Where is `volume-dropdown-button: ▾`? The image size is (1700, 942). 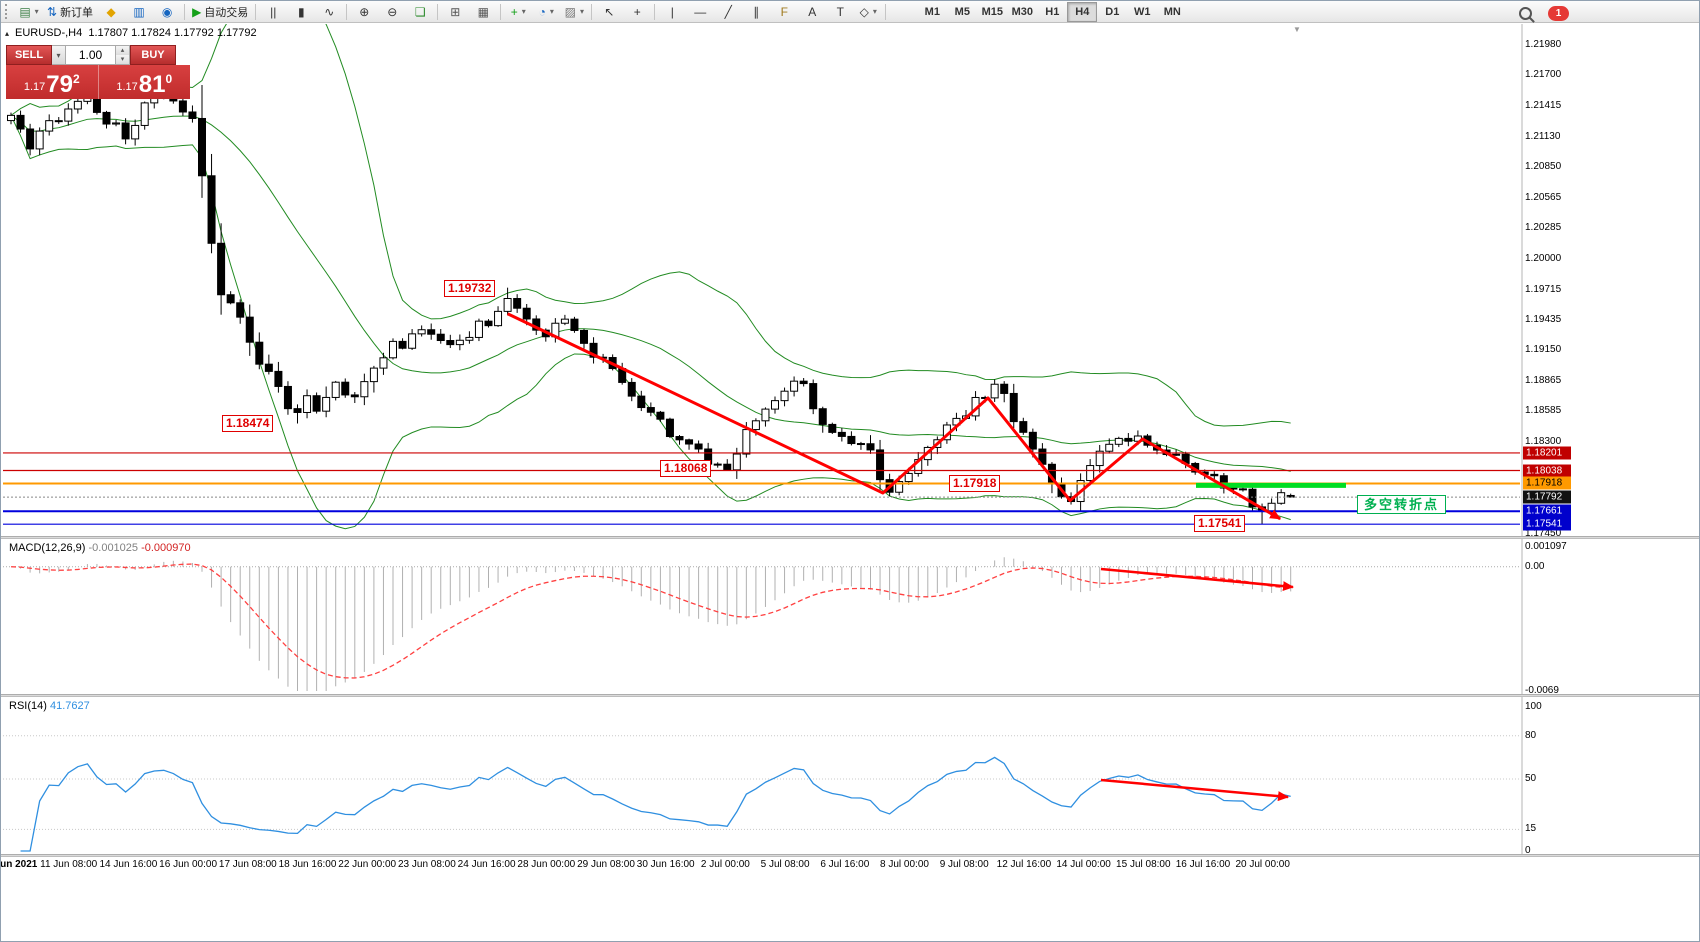
volume-dropdown-button: ▾ is located at coordinates (59, 55).